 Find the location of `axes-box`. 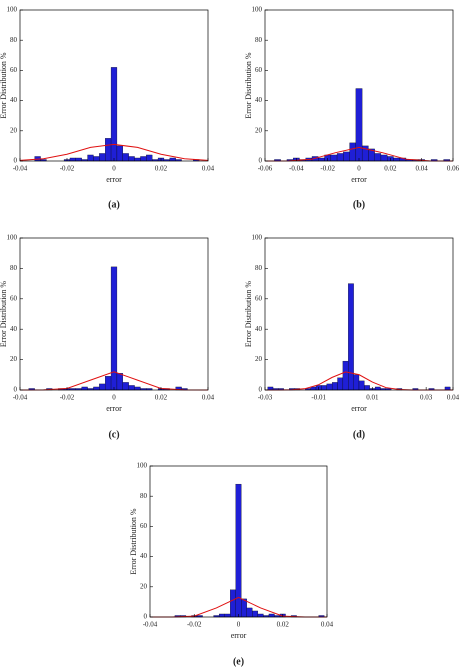

axes-box is located at coordinates (359, 314).